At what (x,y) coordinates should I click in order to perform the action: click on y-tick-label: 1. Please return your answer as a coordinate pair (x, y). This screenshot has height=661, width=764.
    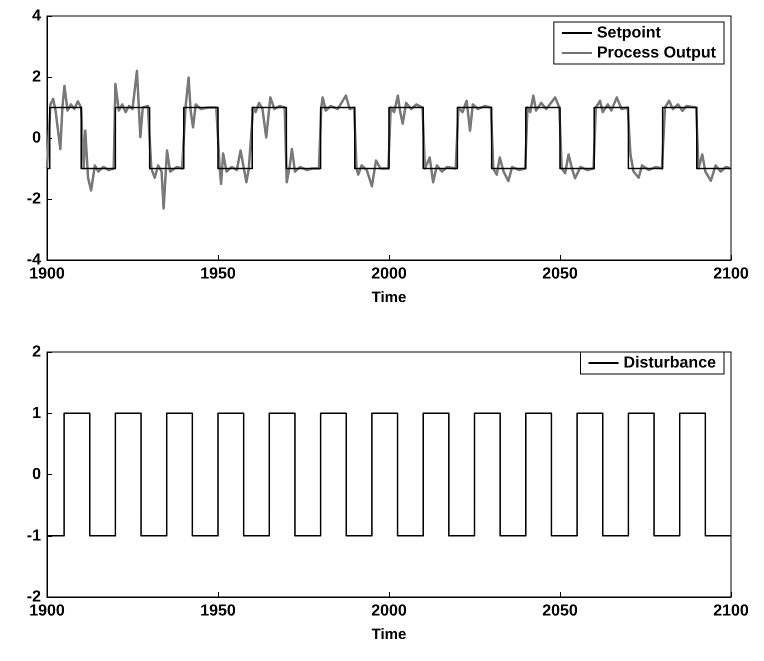
    Looking at the image, I should click on (37, 413).